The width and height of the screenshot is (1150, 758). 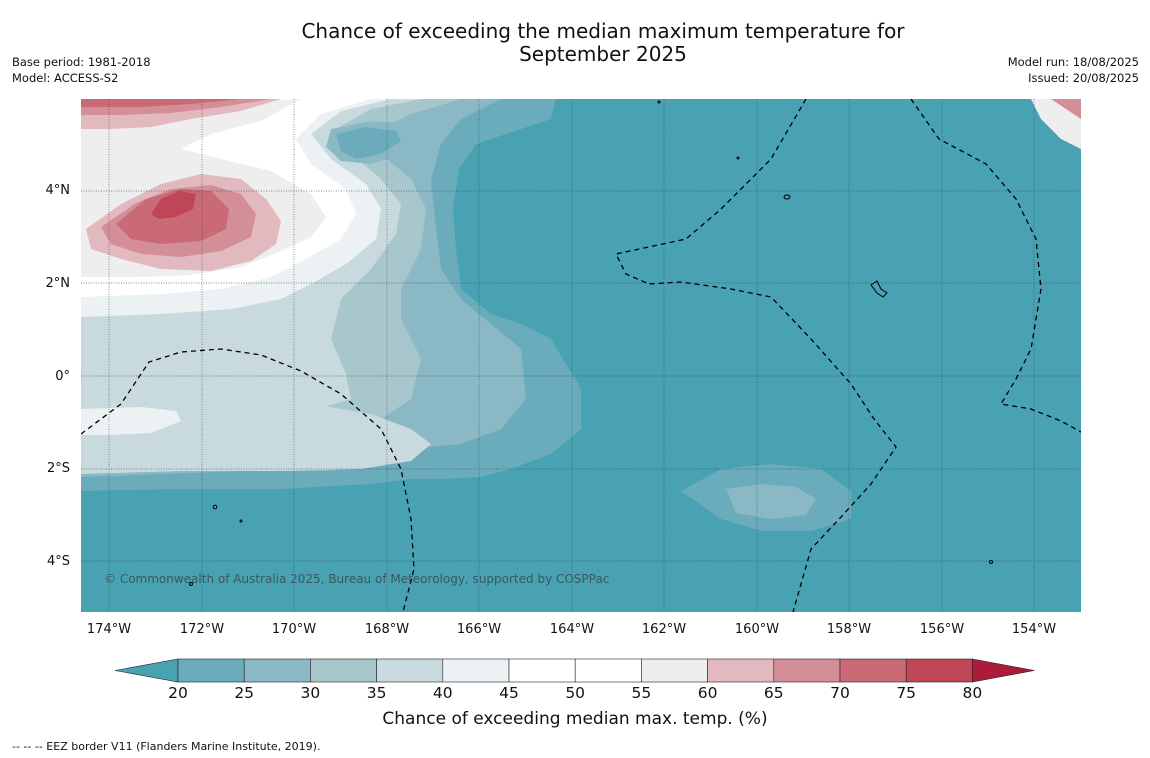 I want to click on colorbar-tick-40: 40, so click(x=442, y=693).